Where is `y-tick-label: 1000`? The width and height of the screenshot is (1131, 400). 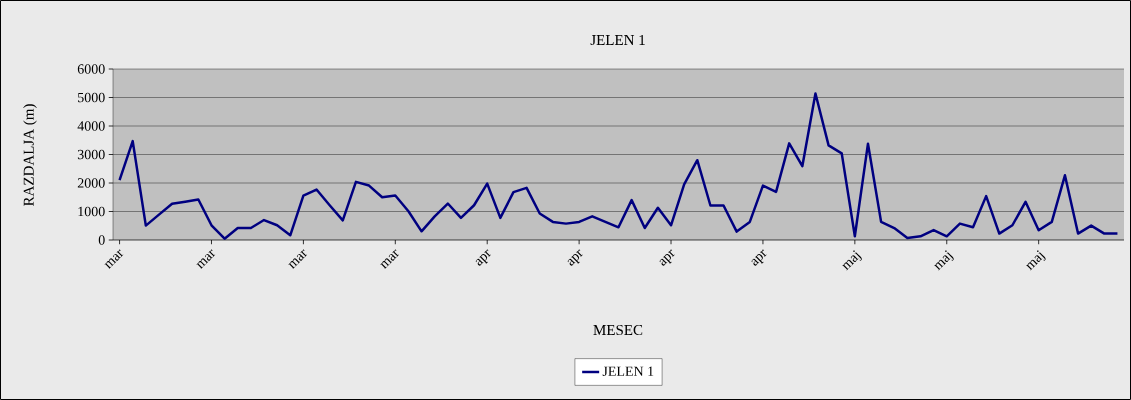 y-tick-label: 1000 is located at coordinates (91, 211).